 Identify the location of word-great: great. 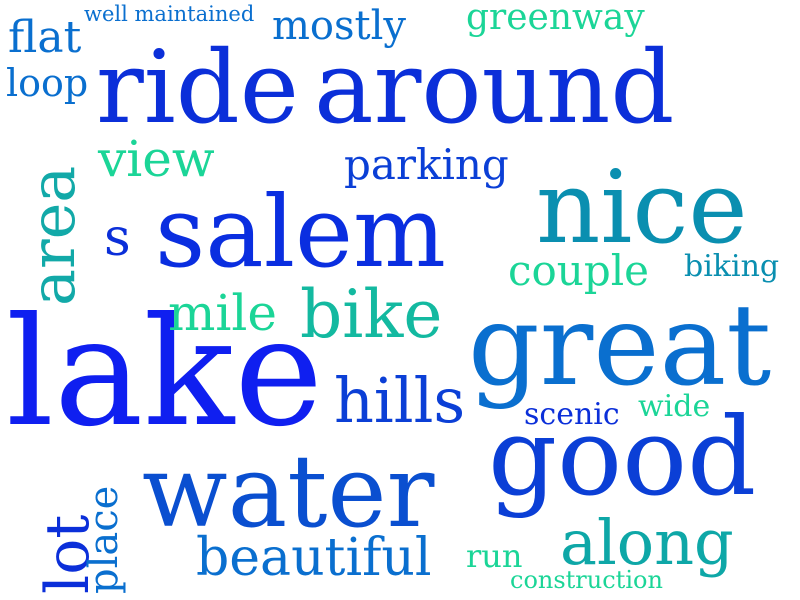
(620, 346).